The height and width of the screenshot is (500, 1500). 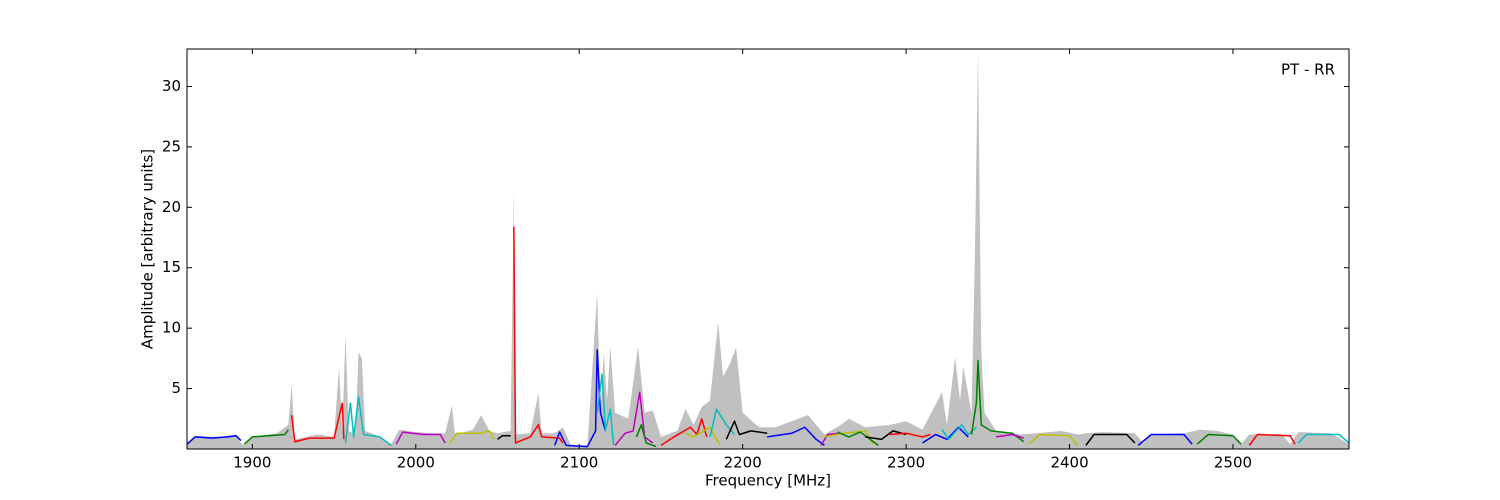 I want to click on y-tick-label: 15, so click(x=171, y=267).